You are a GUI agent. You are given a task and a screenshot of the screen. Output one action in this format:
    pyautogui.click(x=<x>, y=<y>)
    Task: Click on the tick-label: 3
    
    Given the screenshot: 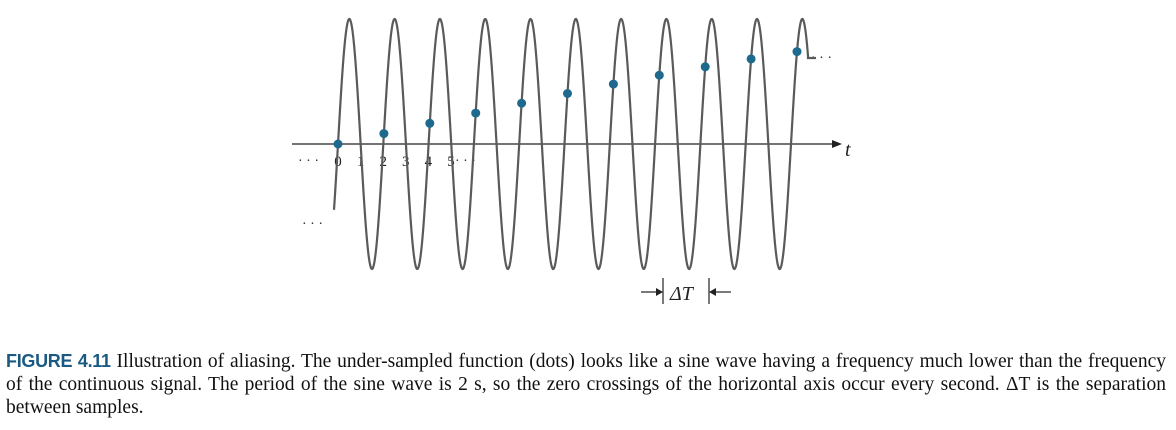 What is the action you would take?
    pyautogui.click(x=406, y=162)
    